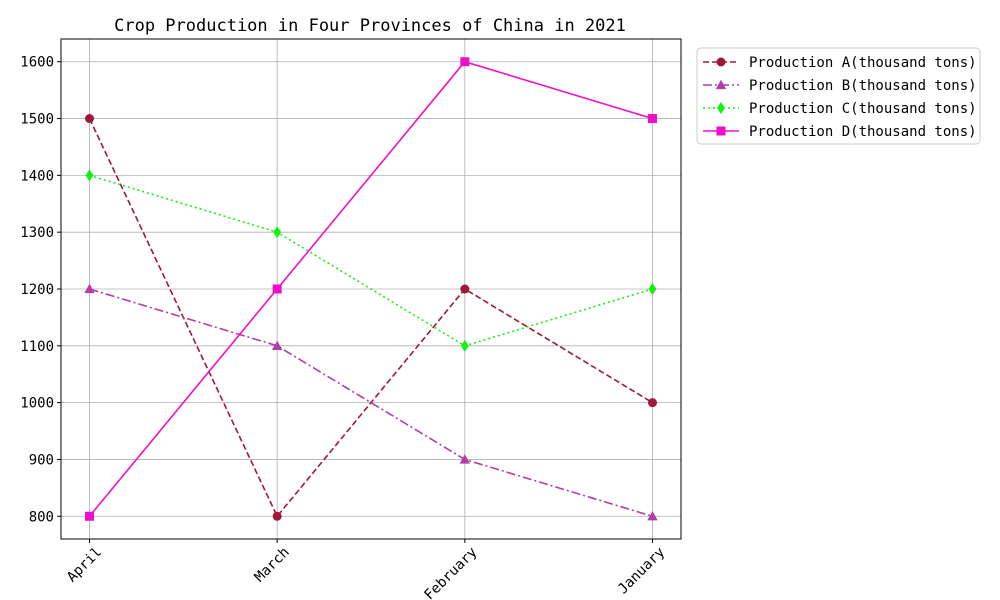 This screenshot has height=600, width=1000. I want to click on legend-item-3: Production C(thousand tons), so click(840, 109).